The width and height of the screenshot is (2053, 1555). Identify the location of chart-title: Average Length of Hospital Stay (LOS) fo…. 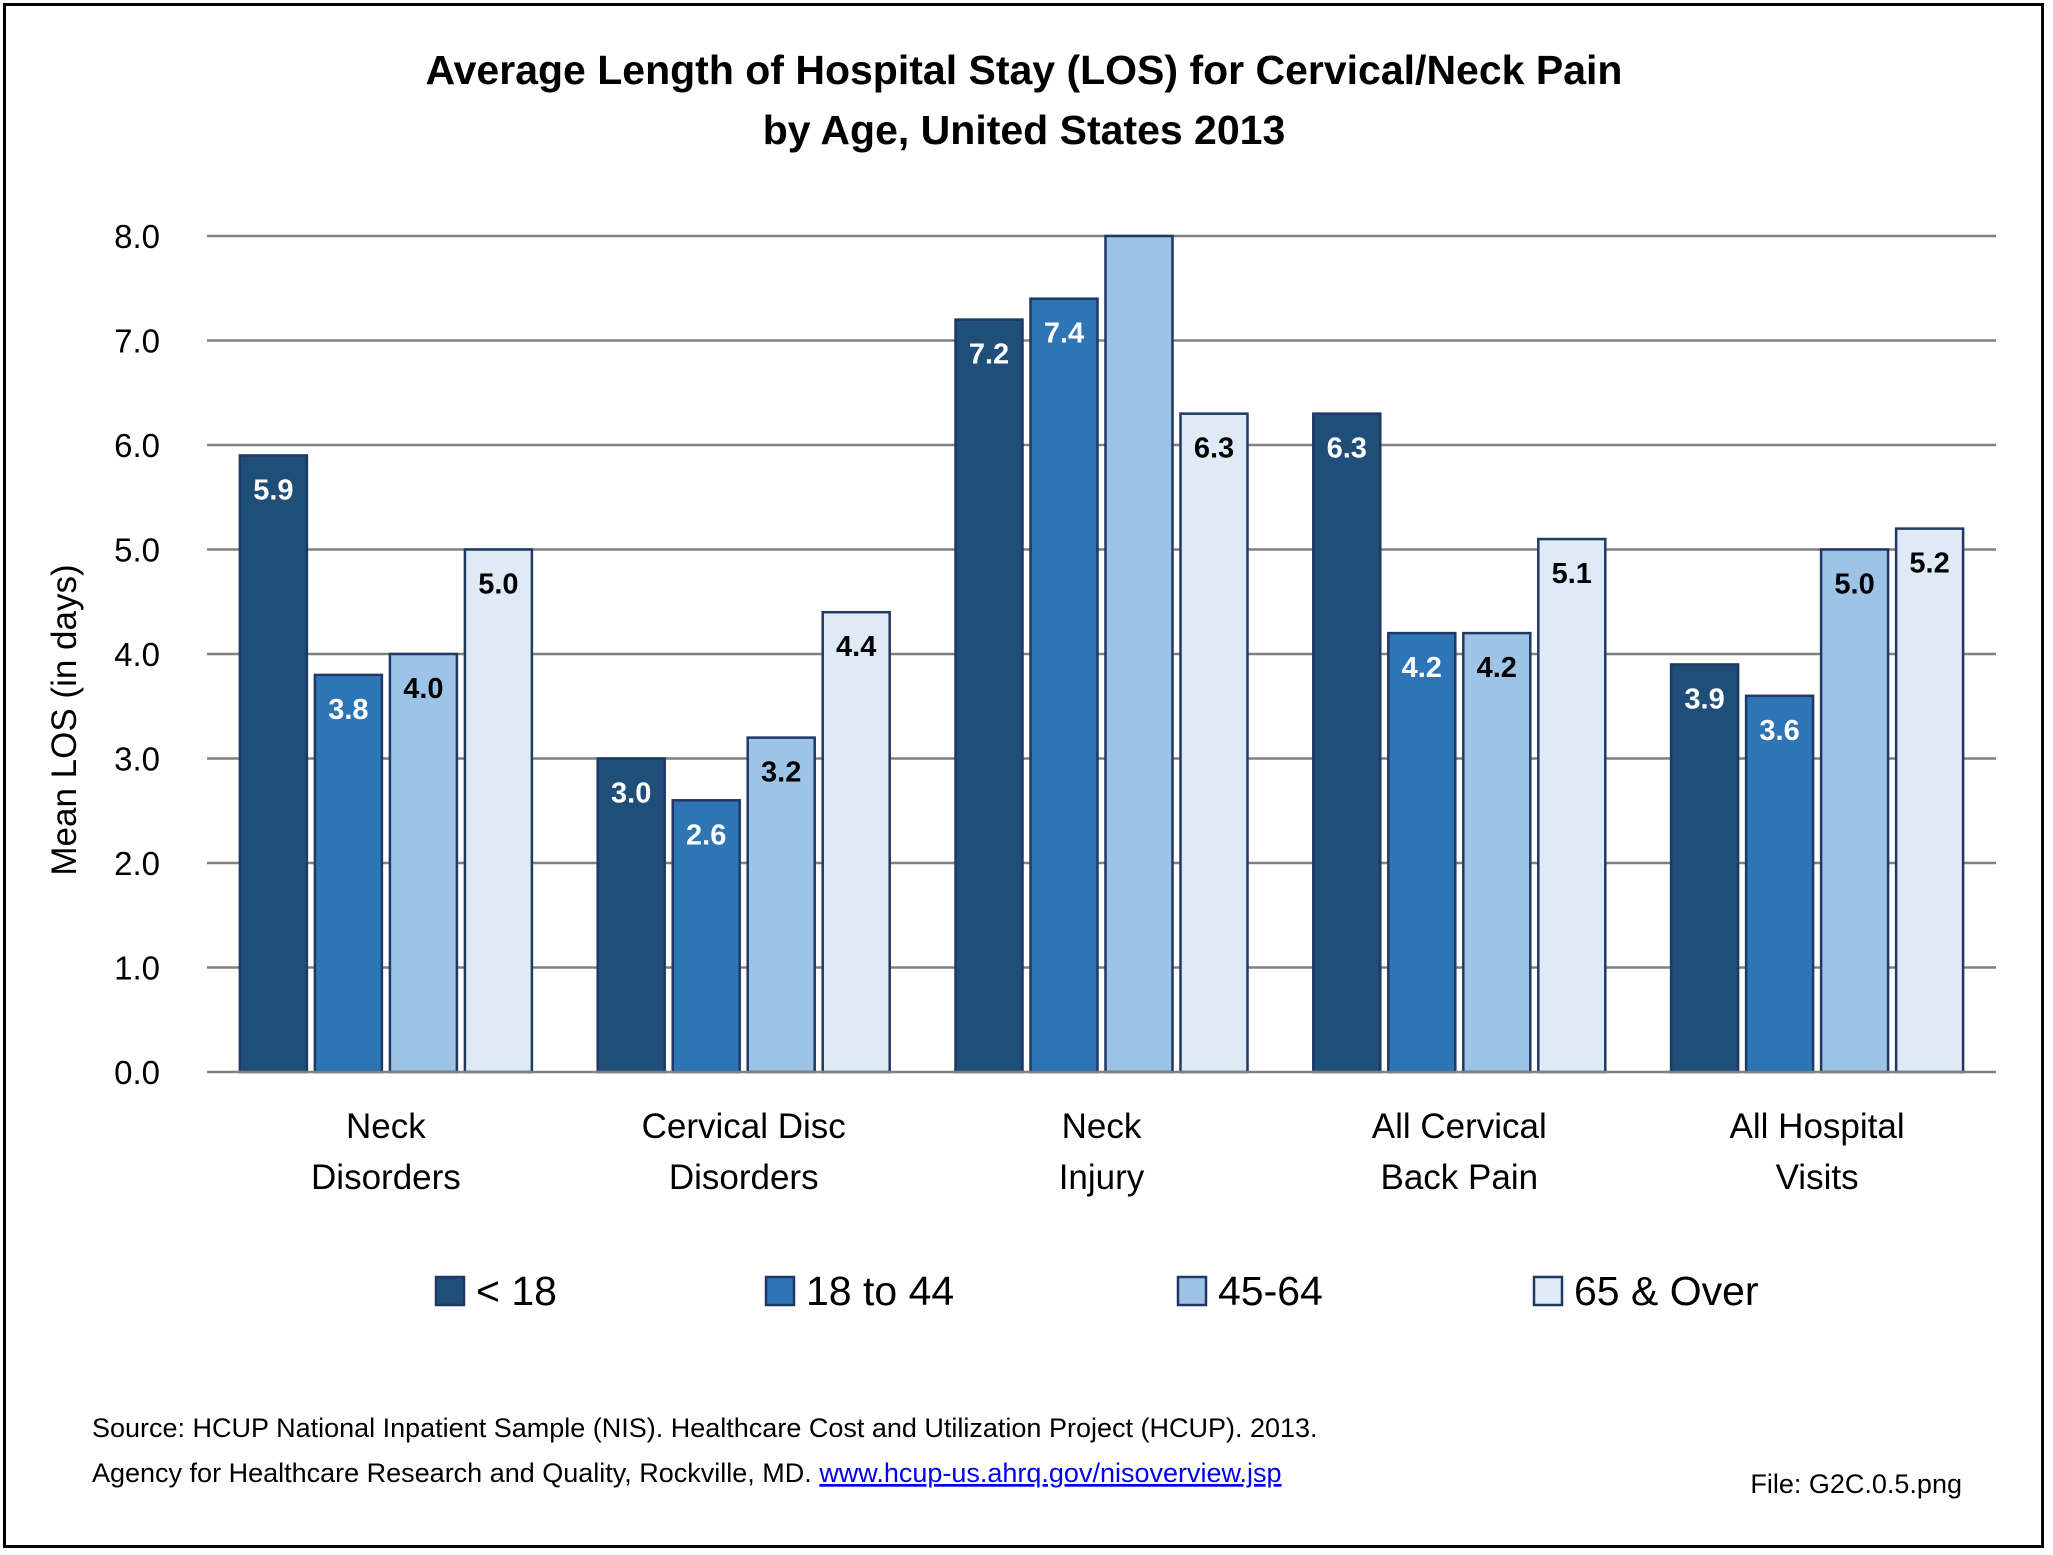
(1024, 100).